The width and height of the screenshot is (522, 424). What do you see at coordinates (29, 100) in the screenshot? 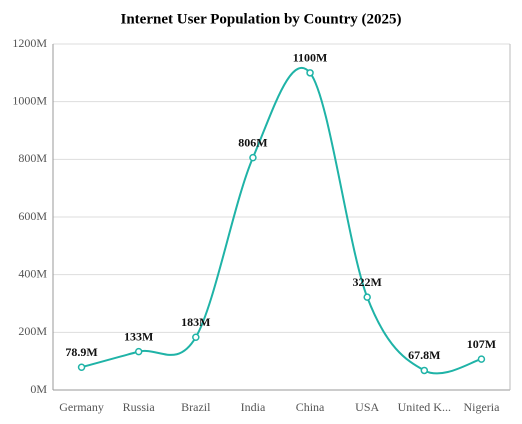
I see `y-tick-label: 1000M` at bounding box center [29, 100].